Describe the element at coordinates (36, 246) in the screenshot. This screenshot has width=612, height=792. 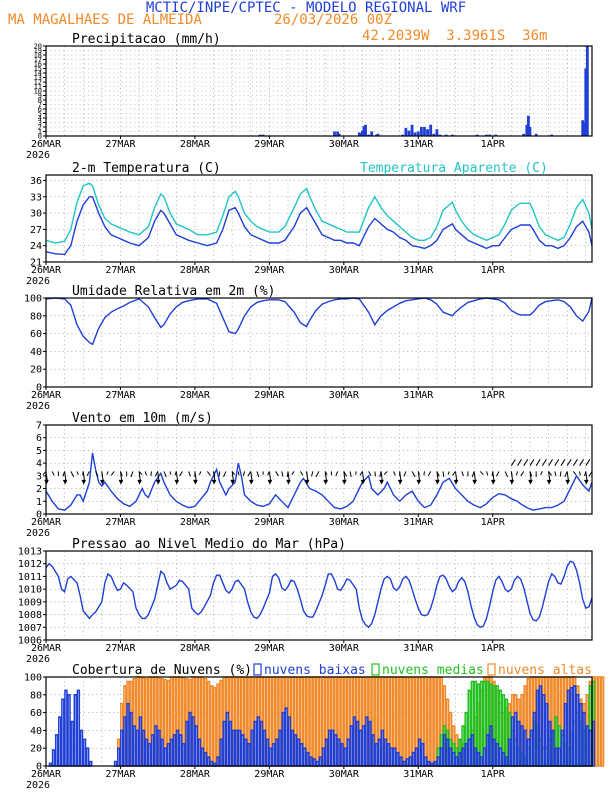
I see `y-tick-label: 24` at that location.